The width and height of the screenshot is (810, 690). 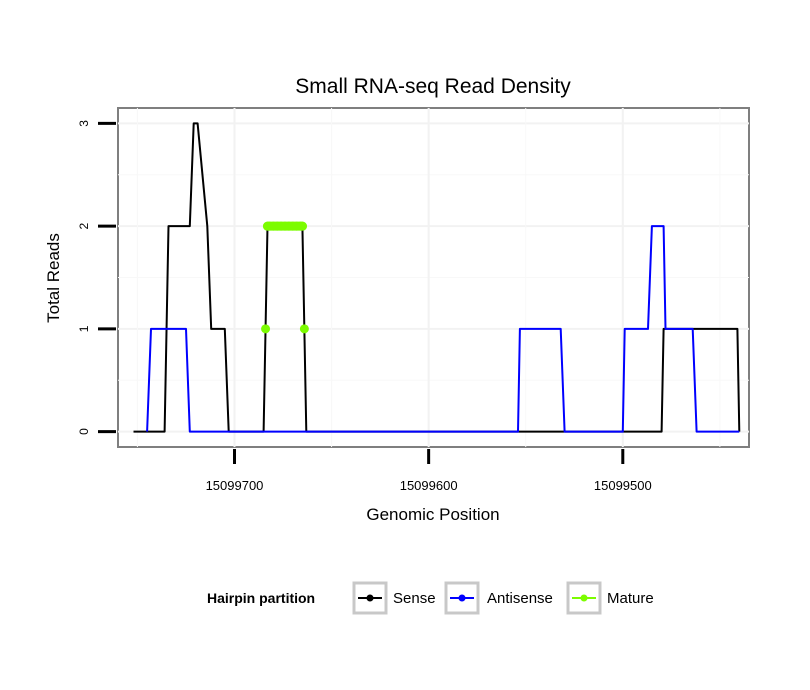 I want to click on y-tick-label: 2, so click(x=84, y=225).